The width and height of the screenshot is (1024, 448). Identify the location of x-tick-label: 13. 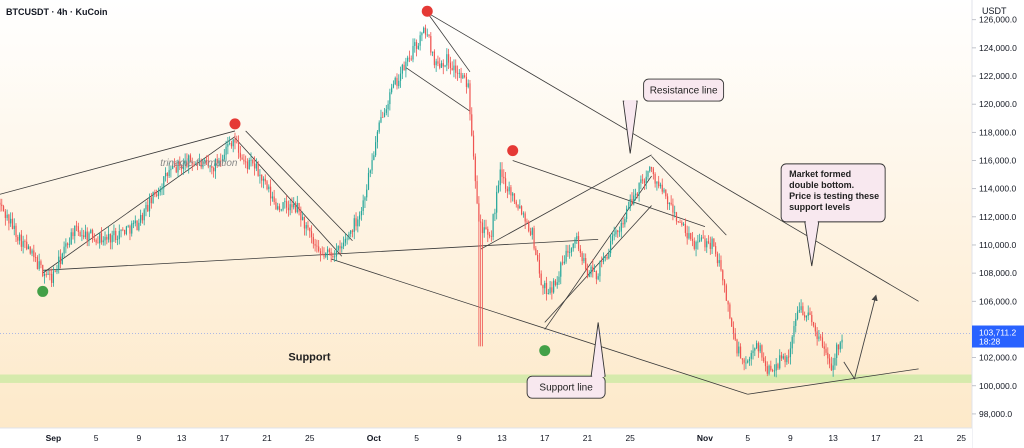
(182, 438).